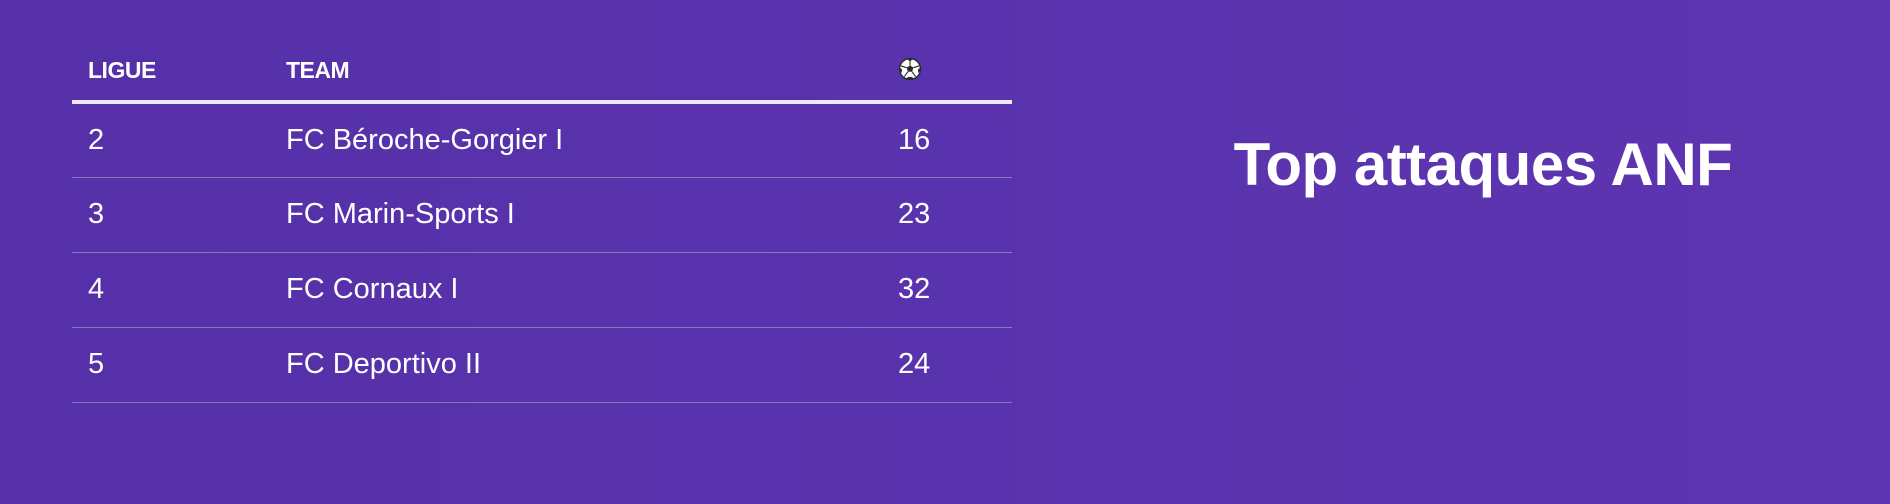 The image size is (1890, 504). What do you see at coordinates (542, 214) in the screenshot?
I see `table-row: 3 FC Marin-Sports I 23` at bounding box center [542, 214].